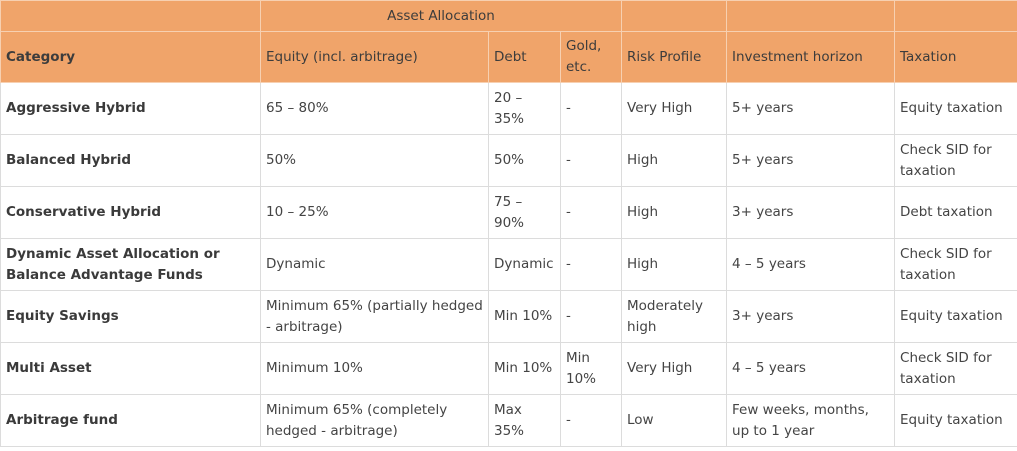 The height and width of the screenshot is (451, 1017). I want to click on equity-cell: 65 – 80%, so click(374, 108).